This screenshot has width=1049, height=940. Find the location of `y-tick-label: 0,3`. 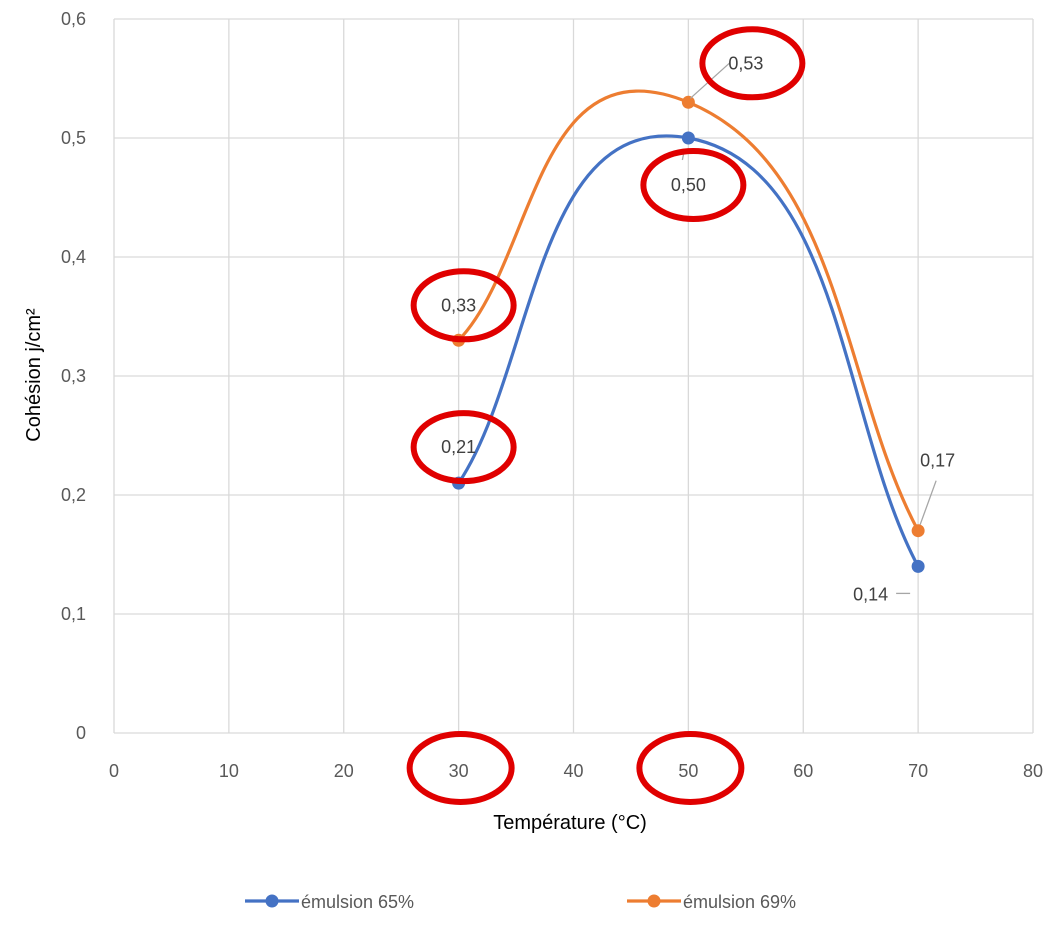

y-tick-label: 0,3 is located at coordinates (73, 376).